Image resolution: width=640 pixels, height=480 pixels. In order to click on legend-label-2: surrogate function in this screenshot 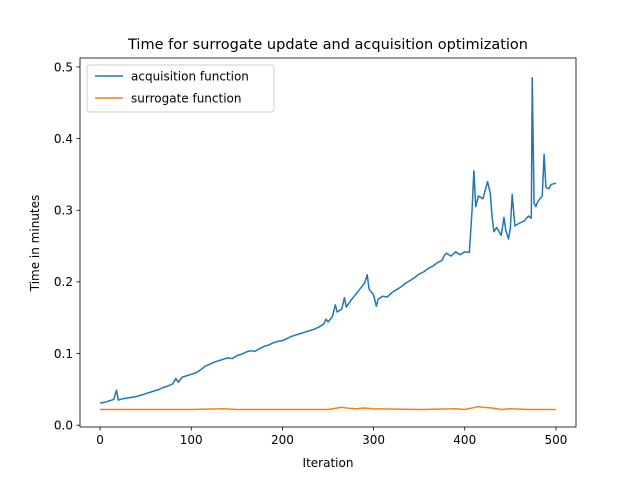, I will do `click(186, 98)`.